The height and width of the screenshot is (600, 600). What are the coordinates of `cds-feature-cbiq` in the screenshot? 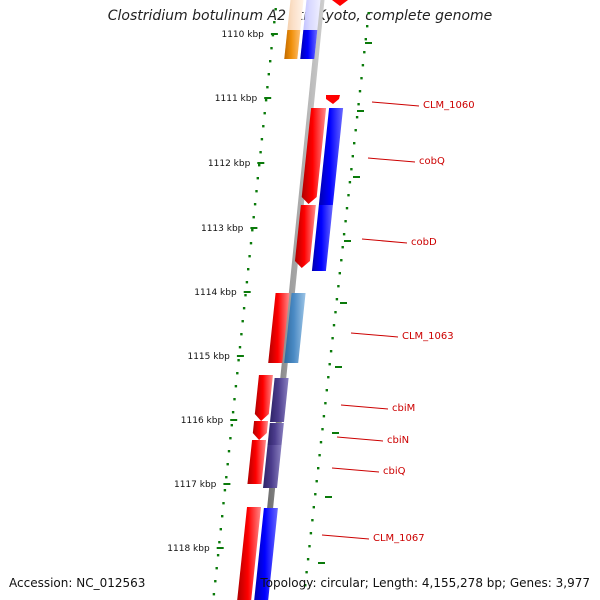 It's located at (257, 462).